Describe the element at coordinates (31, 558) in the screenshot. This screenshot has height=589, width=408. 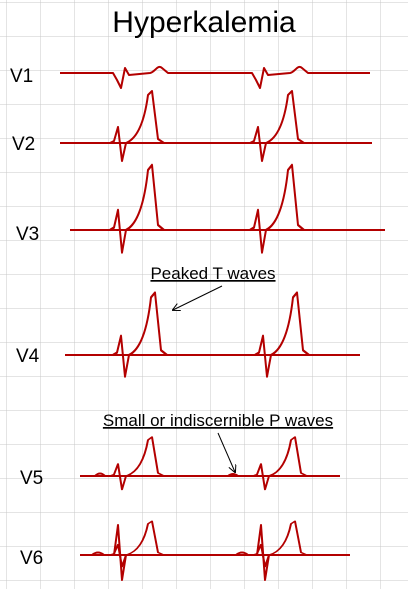
I see `lead-label: V6` at that location.